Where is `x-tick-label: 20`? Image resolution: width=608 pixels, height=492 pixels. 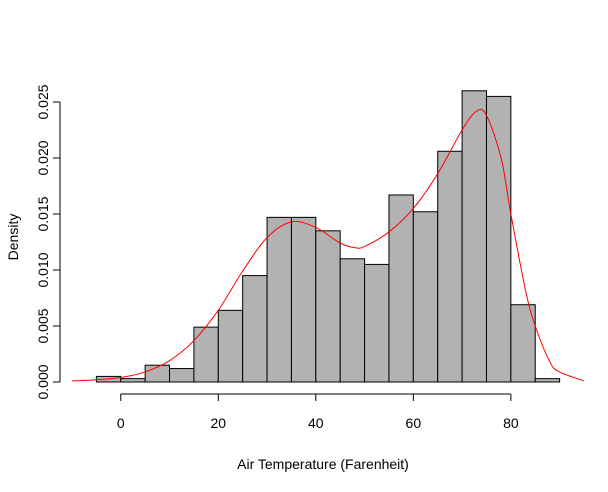
x-tick-label: 20 is located at coordinates (218, 423).